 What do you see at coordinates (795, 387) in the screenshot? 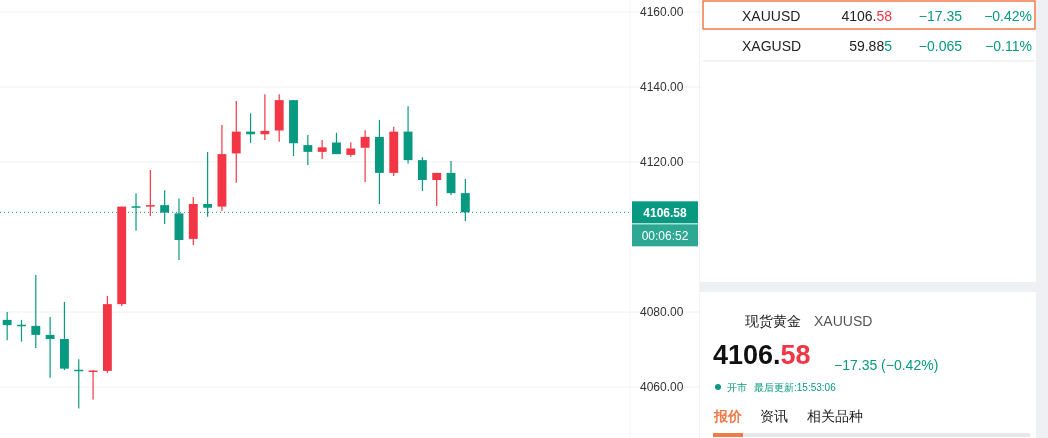
I see `text: 最后更新:15:53:06` at bounding box center [795, 387].